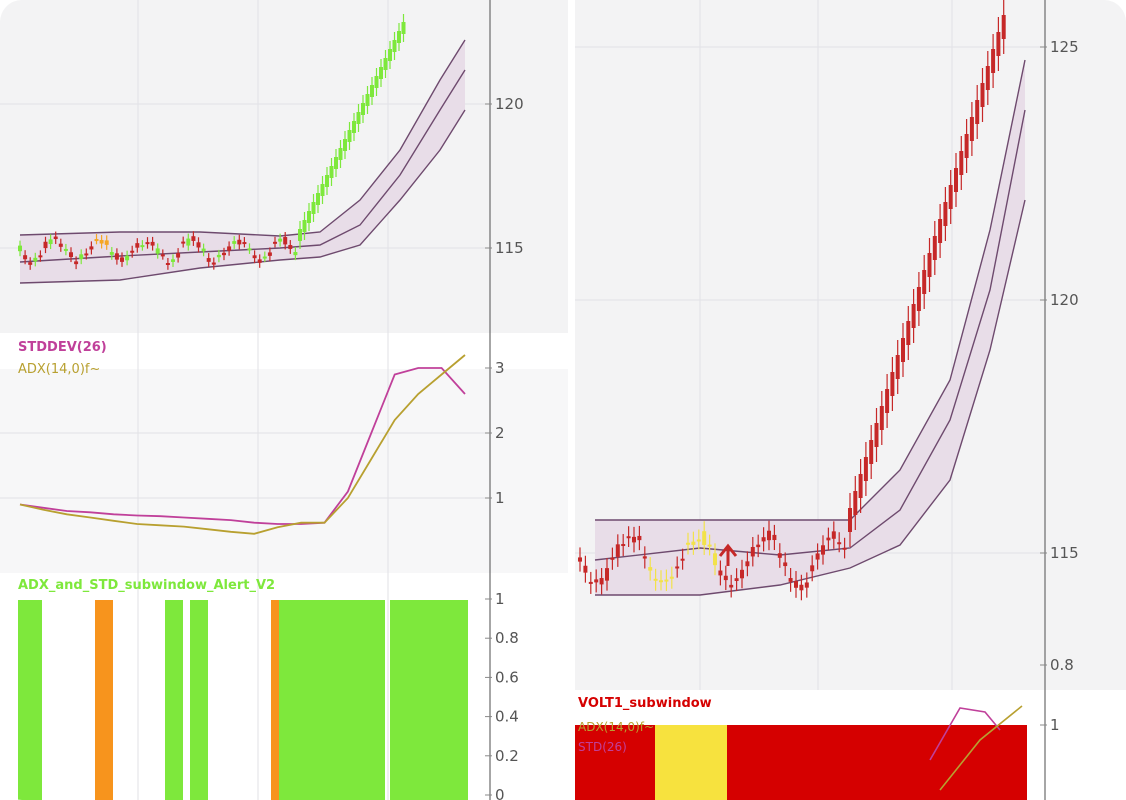  I want to click on left-price-tick-label: 120, so click(509, 104).